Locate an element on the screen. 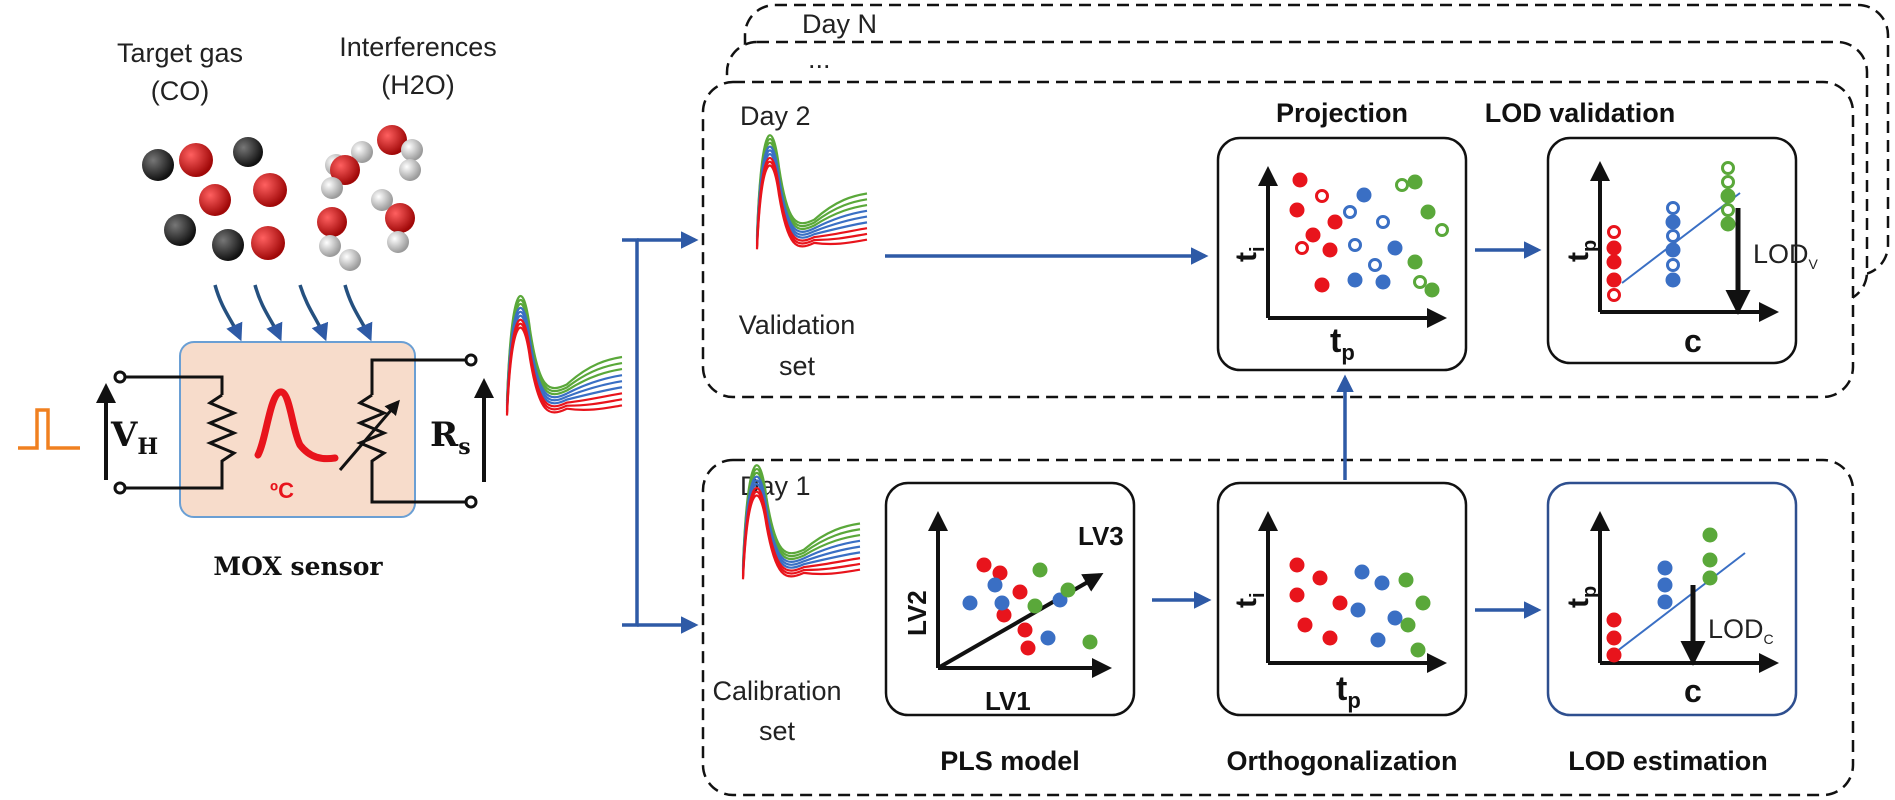 Image resolution: width=1895 pixels, height=800 pixels. pls-model-title: PLS model is located at coordinates (1010, 761).